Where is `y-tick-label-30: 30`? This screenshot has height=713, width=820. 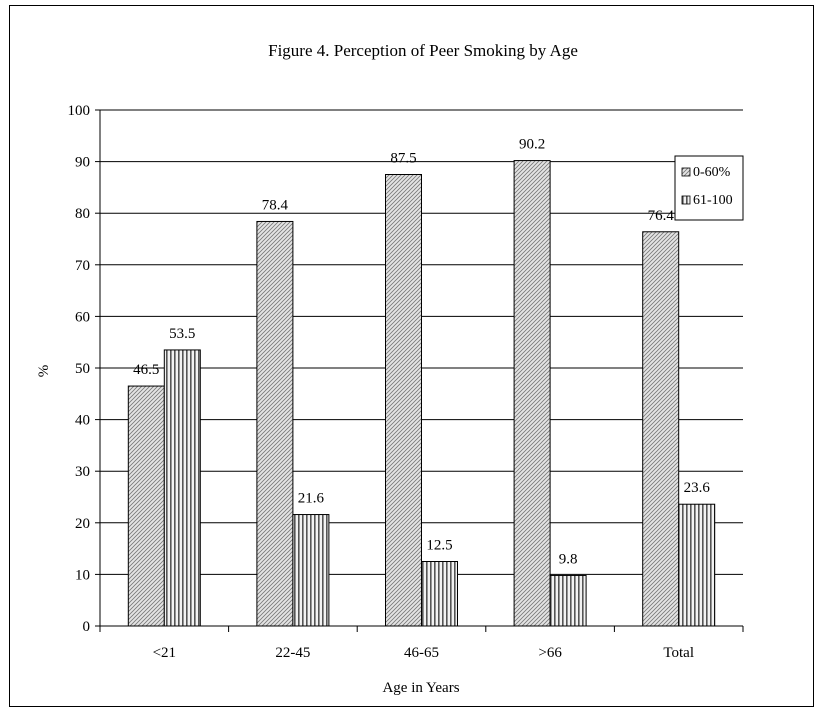 y-tick-label-30: 30 is located at coordinates (82, 472).